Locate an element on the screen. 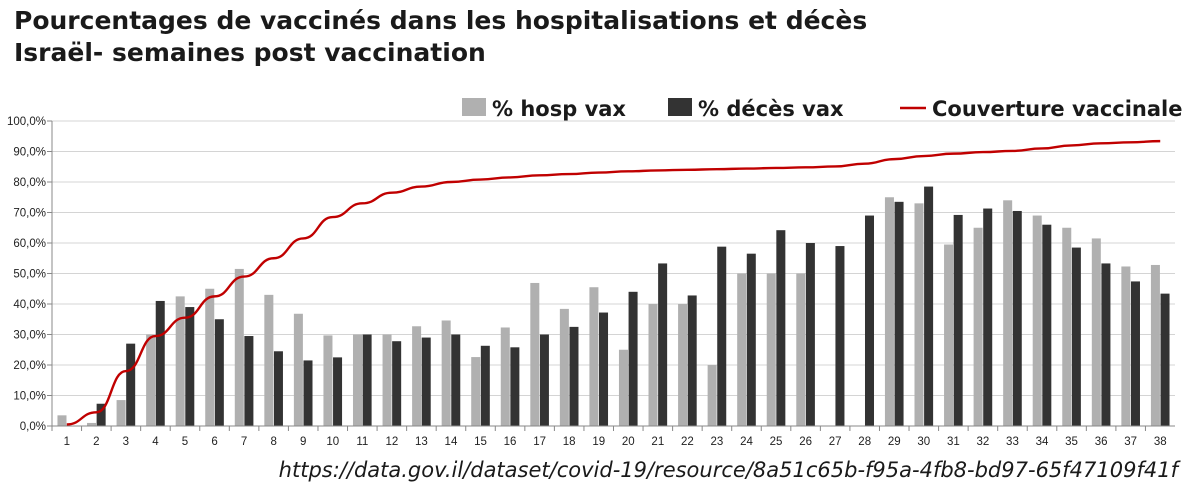  chart-subtitle: Israël- semaines post vaccination is located at coordinates (250, 52).